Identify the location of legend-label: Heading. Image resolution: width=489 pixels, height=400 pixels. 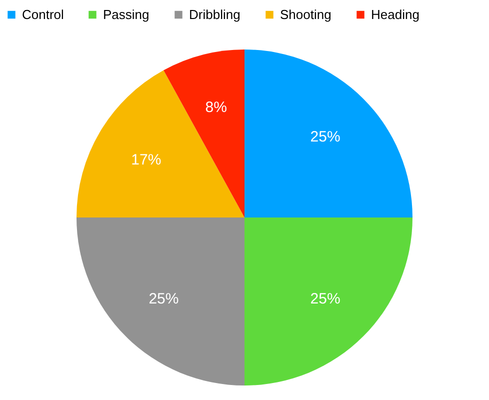
(395, 14).